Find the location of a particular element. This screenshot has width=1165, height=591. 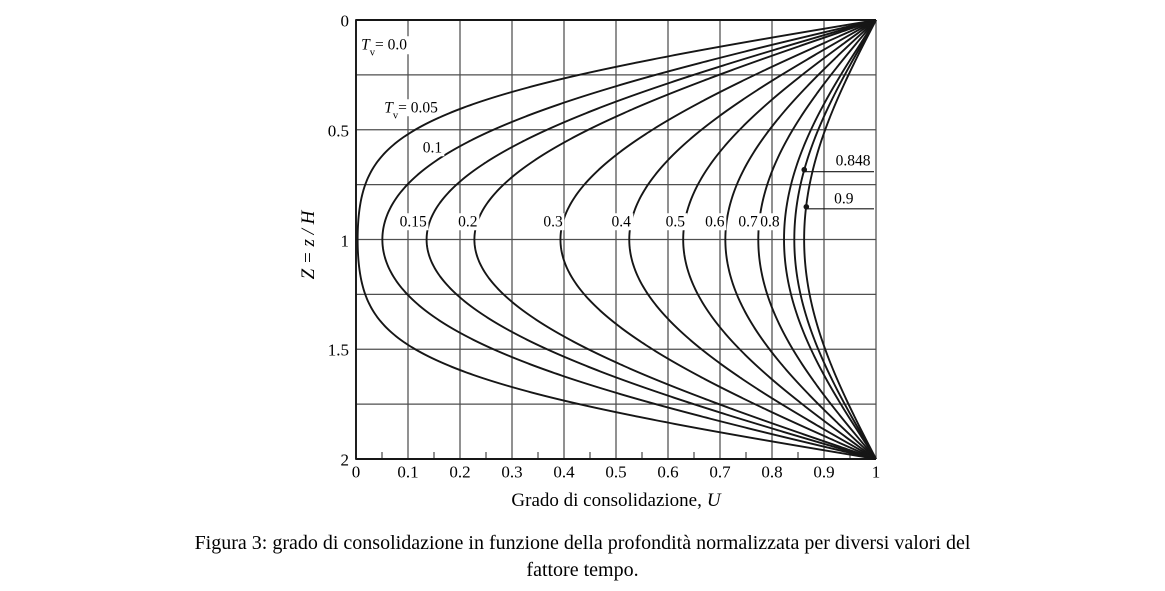

y-tick-label-0: 0 is located at coordinates (345, 21).